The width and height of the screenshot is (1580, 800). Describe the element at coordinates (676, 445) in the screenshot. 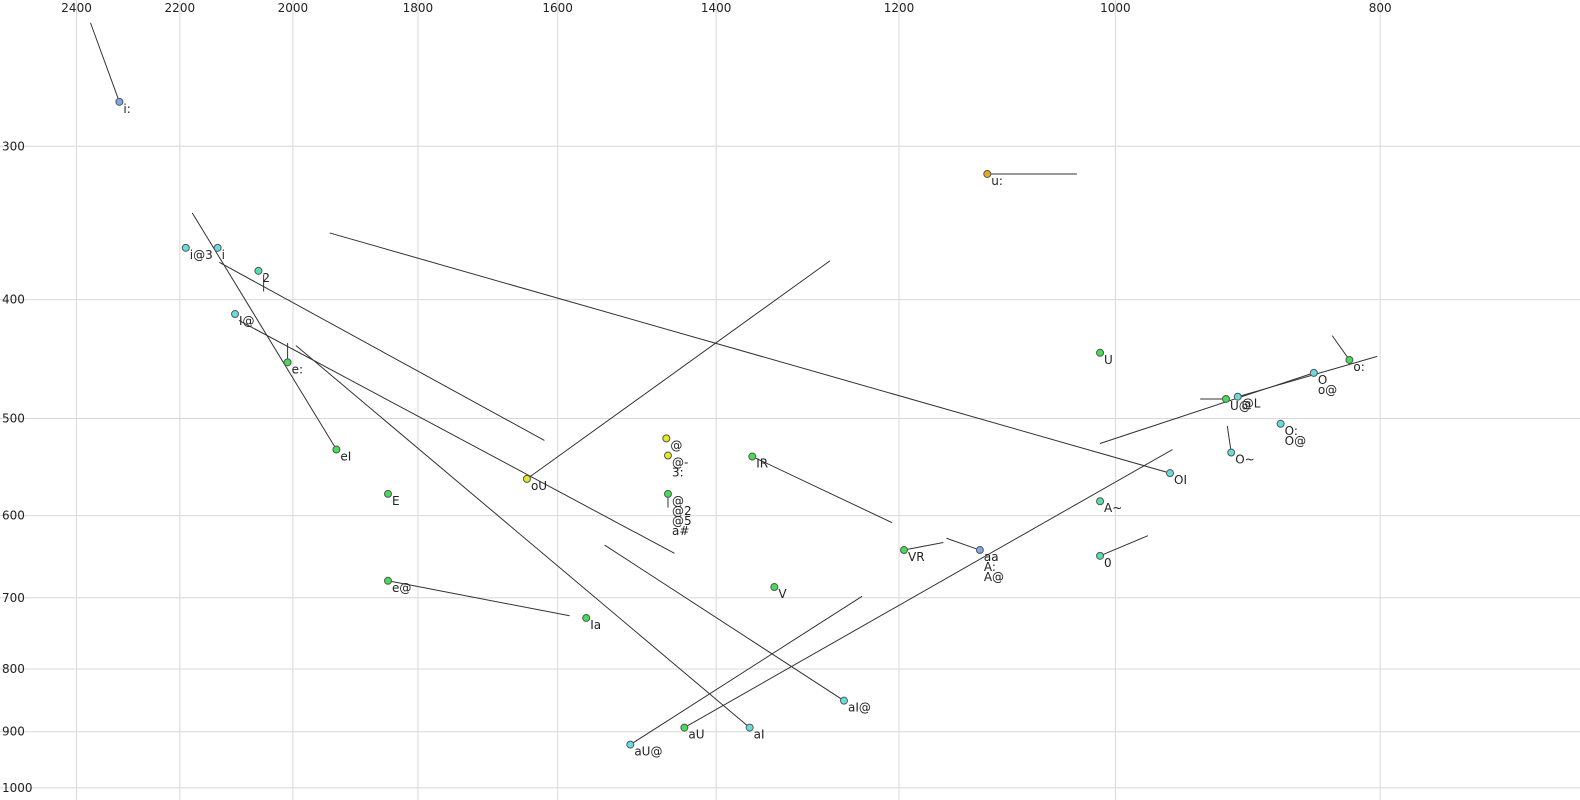

I see `vowel-label: @` at that location.